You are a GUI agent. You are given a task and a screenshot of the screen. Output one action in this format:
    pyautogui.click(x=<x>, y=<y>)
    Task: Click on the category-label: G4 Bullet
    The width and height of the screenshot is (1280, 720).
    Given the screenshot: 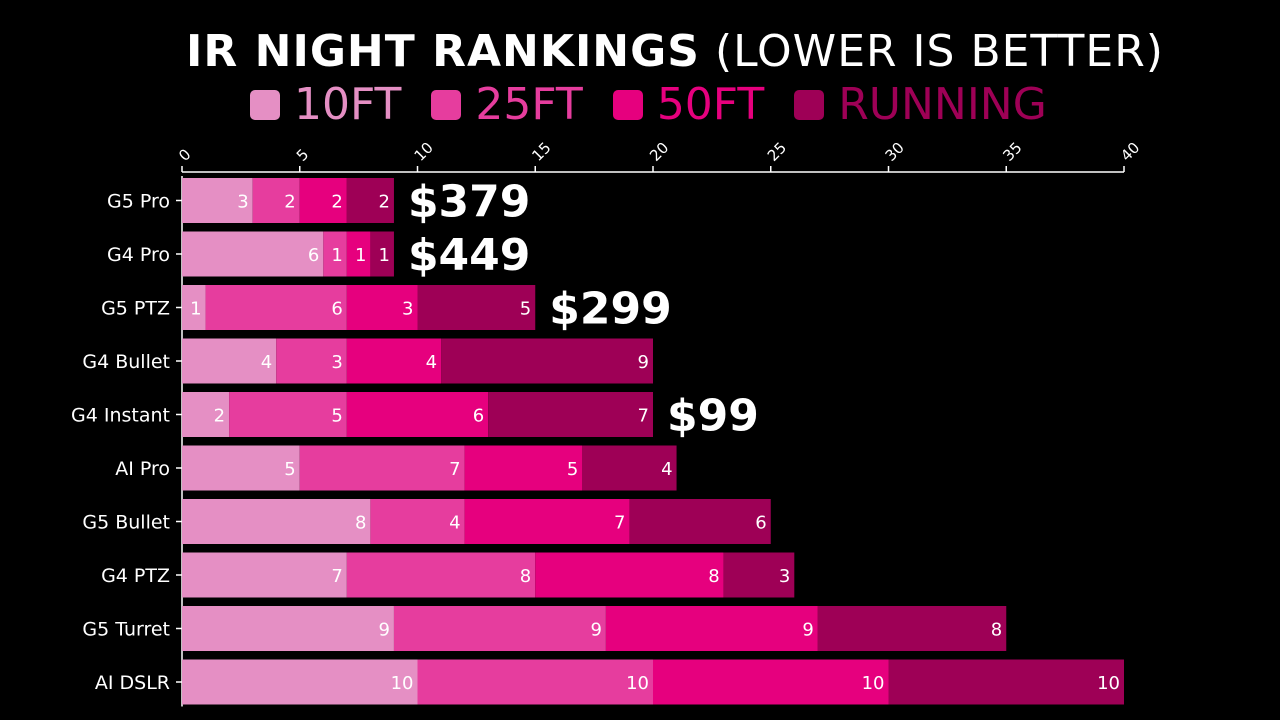 What is the action you would take?
    pyautogui.click(x=126, y=362)
    